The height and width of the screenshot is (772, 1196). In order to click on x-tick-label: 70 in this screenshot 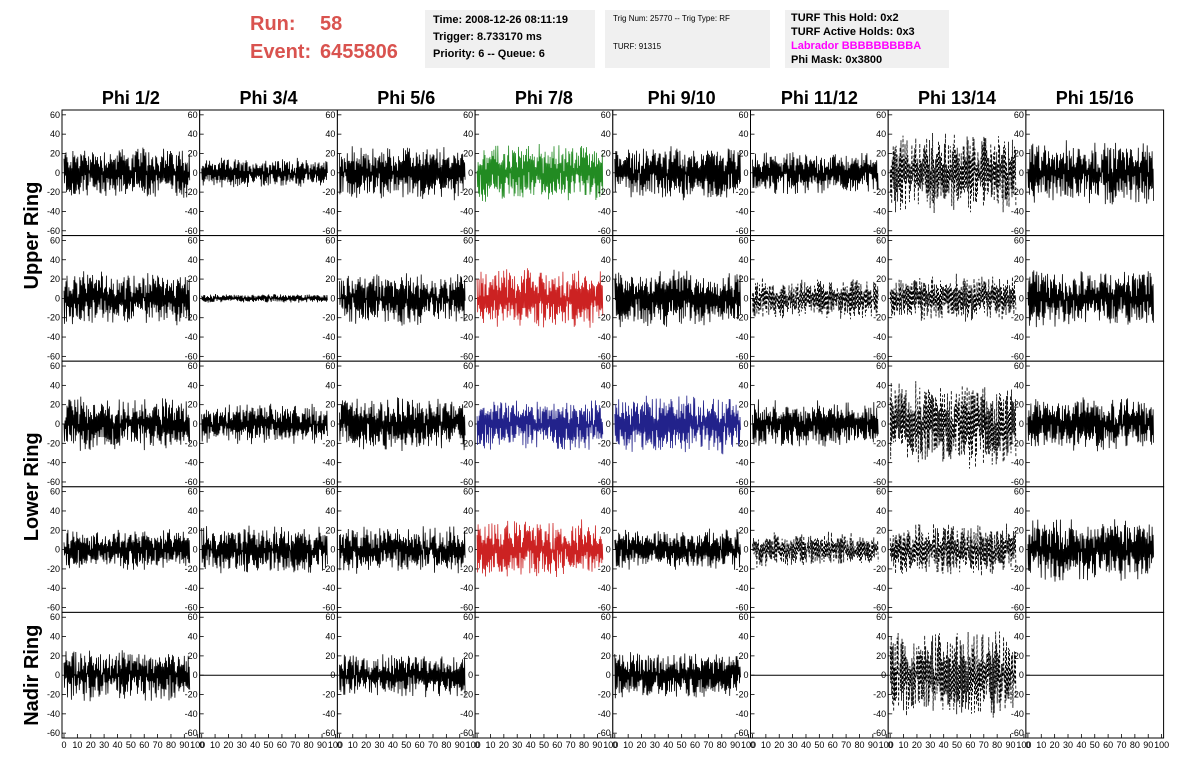, I will do `click(295, 745)`.